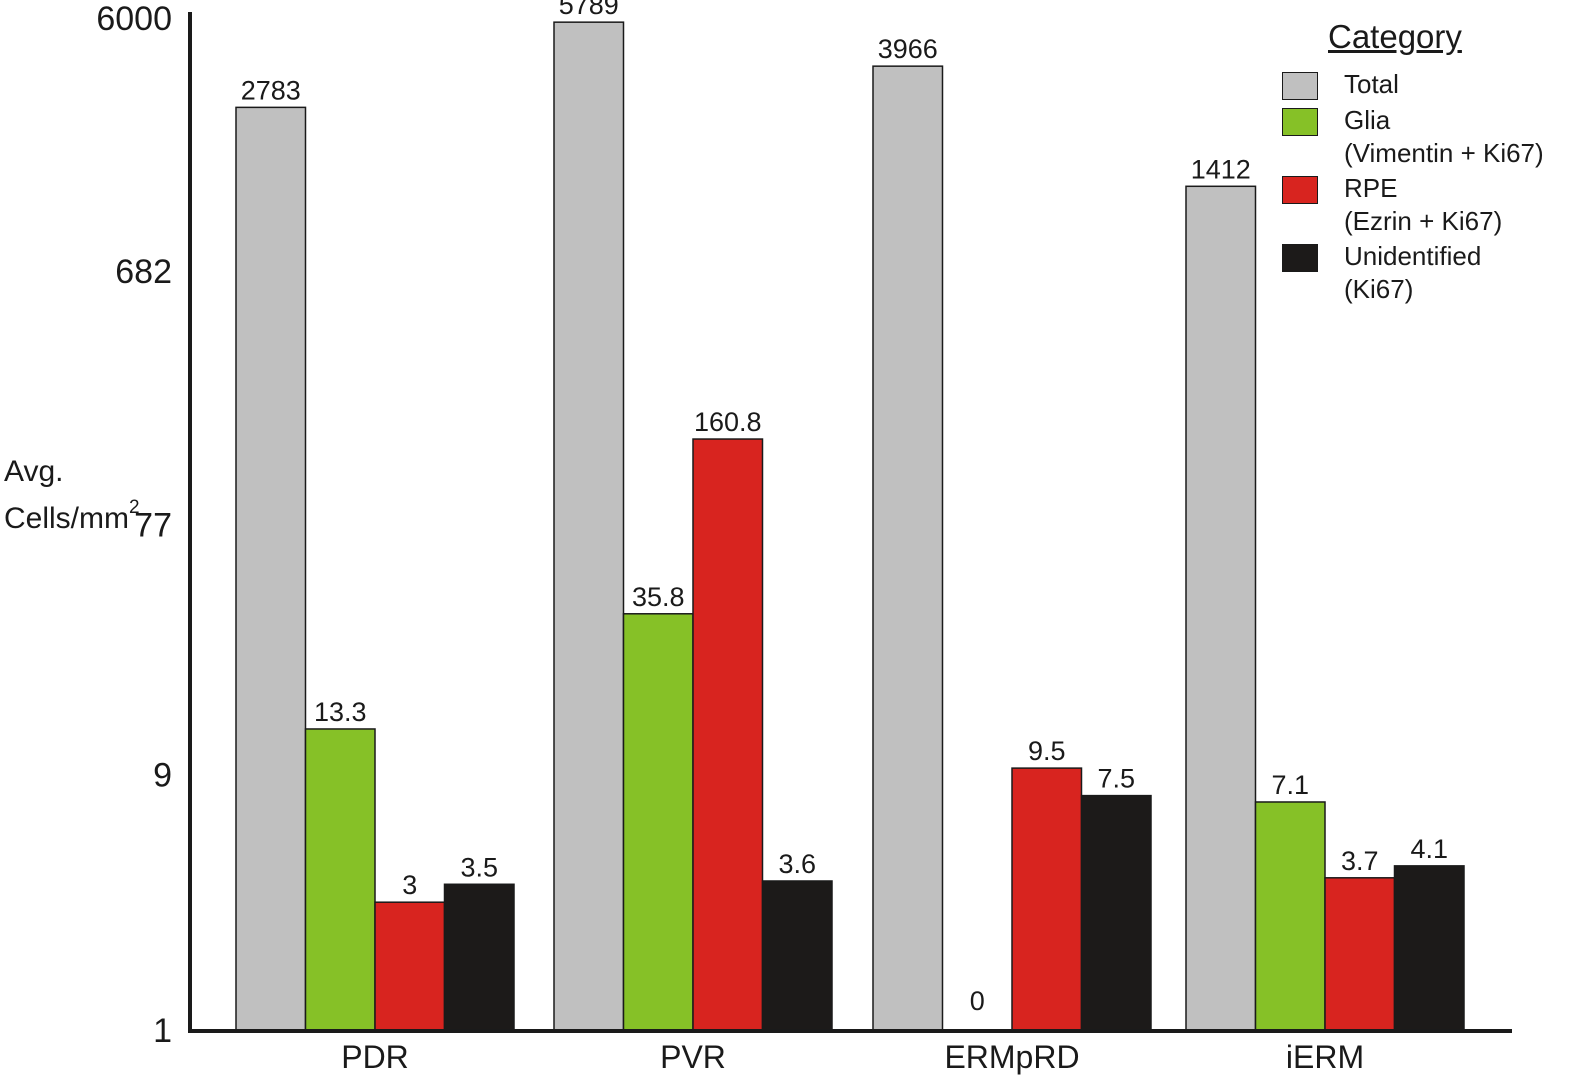  I want to click on value-label-ierm-unidentified: 4.1, so click(1429, 849).